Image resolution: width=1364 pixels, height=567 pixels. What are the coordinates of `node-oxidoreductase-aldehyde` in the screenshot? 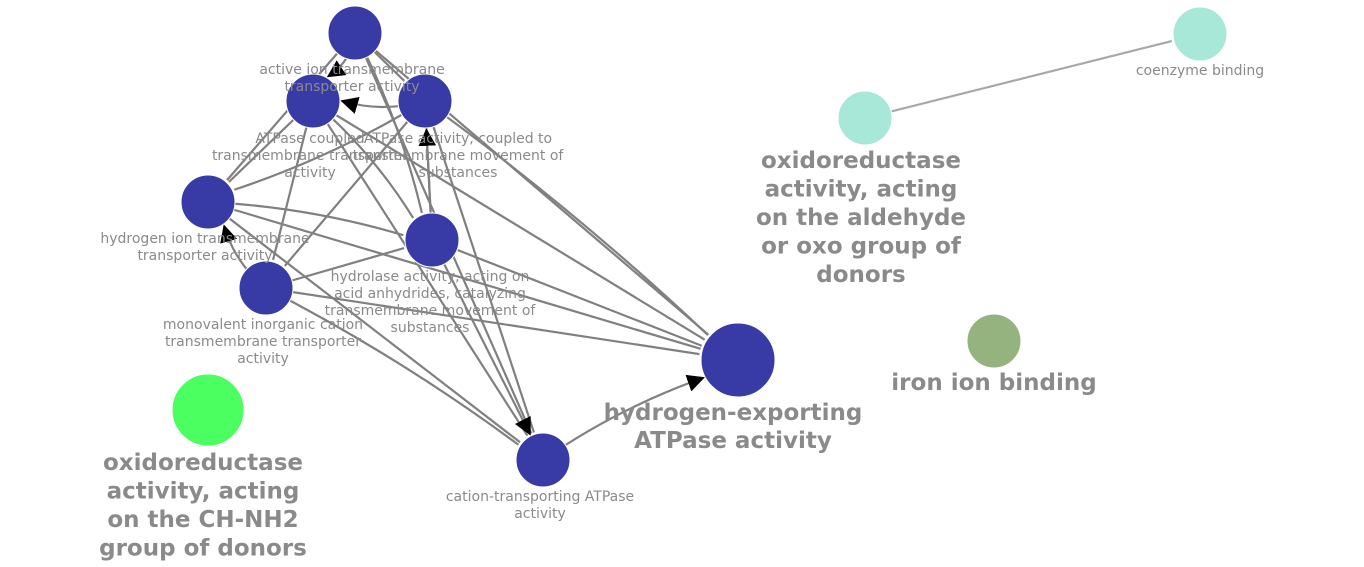 It's located at (865, 118).